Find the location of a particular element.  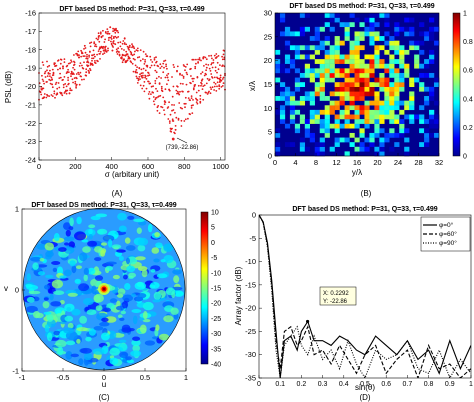

x-tick-label: 0.3 is located at coordinates (323, 384).